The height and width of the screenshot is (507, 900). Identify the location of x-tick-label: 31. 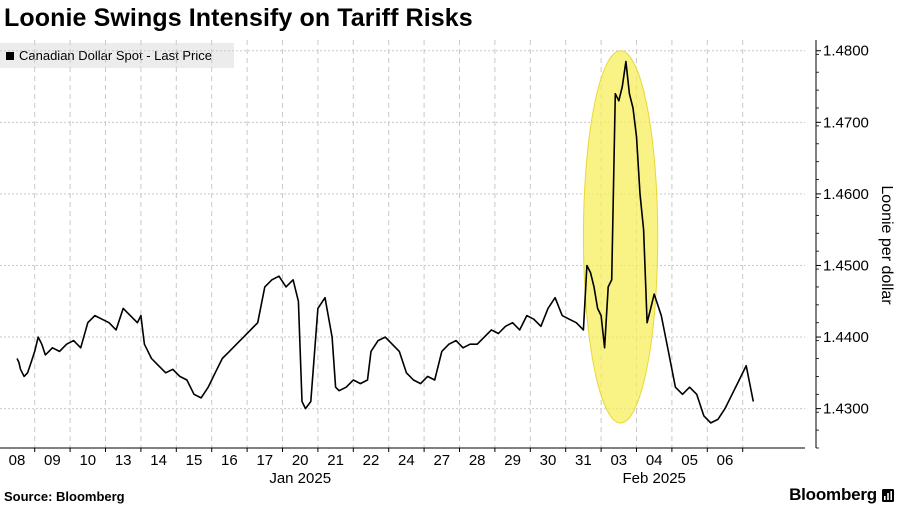
(583, 460).